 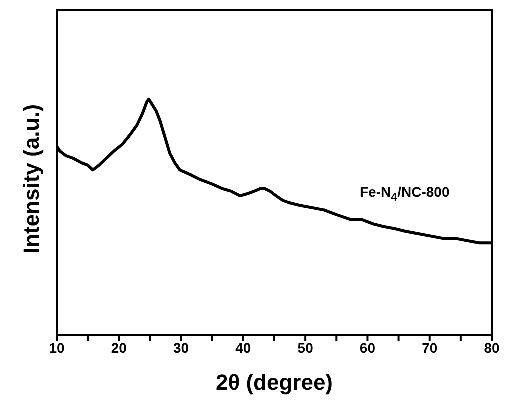 What do you see at coordinates (244, 348) in the screenshot?
I see `x-tick-label: 40` at bounding box center [244, 348].